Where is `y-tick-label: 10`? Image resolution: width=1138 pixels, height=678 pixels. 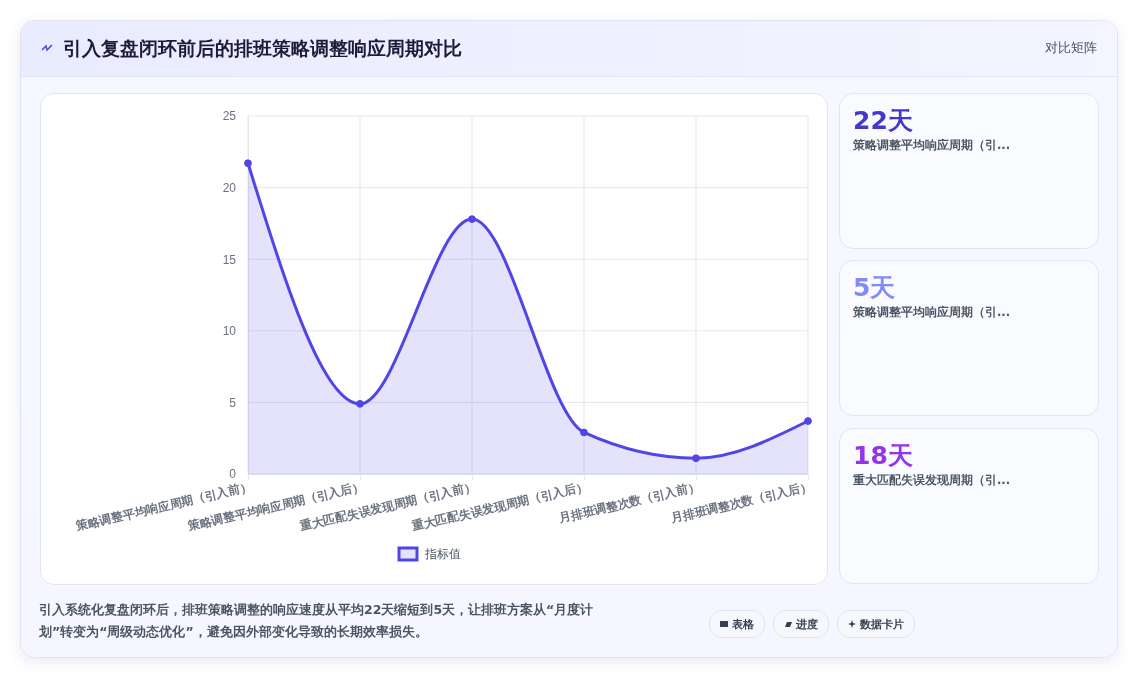
y-tick-label: 10 is located at coordinates (229, 331).